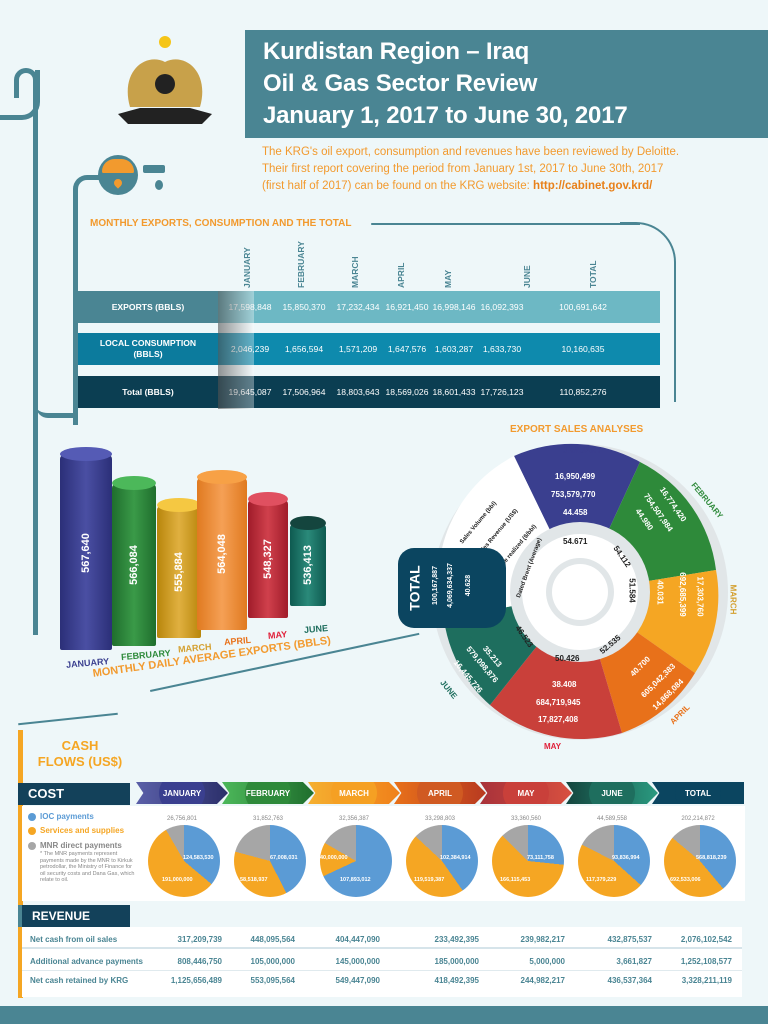  Describe the element at coordinates (445, 115) in the screenshot. I see `title-line-3: January 1, 2017 to June 30, 2017` at that location.